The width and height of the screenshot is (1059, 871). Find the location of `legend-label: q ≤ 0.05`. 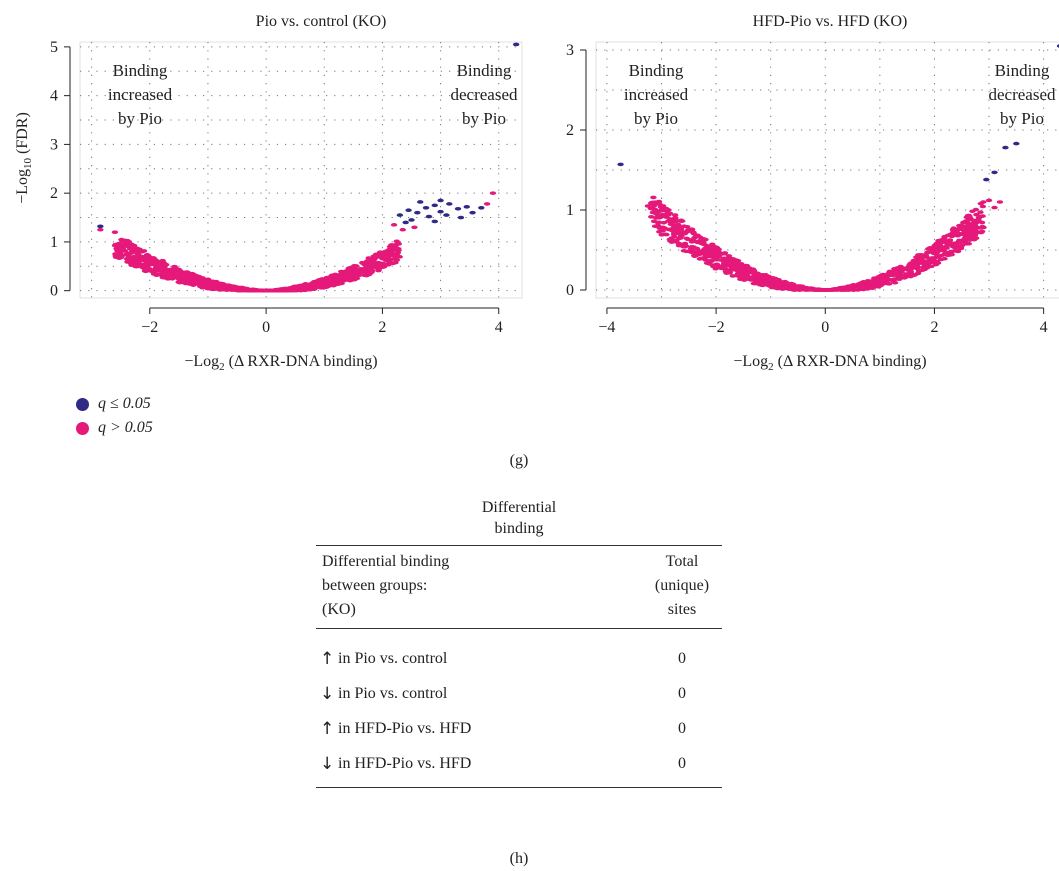

legend-label: q ≤ 0.05 is located at coordinates (124, 403).